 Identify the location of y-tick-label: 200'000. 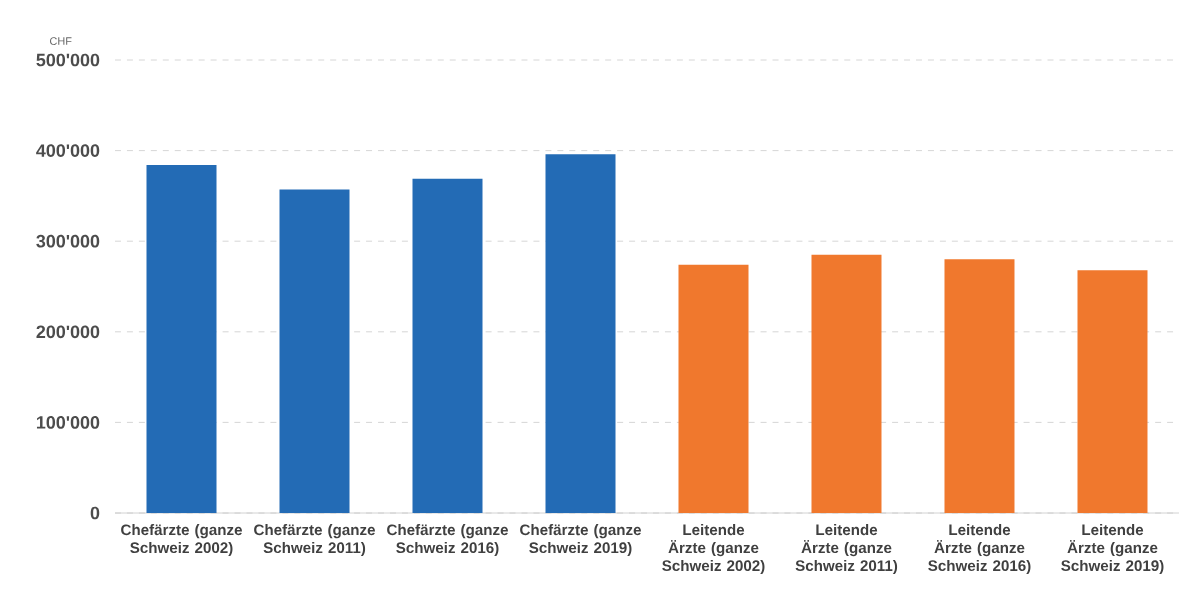
(68, 332).